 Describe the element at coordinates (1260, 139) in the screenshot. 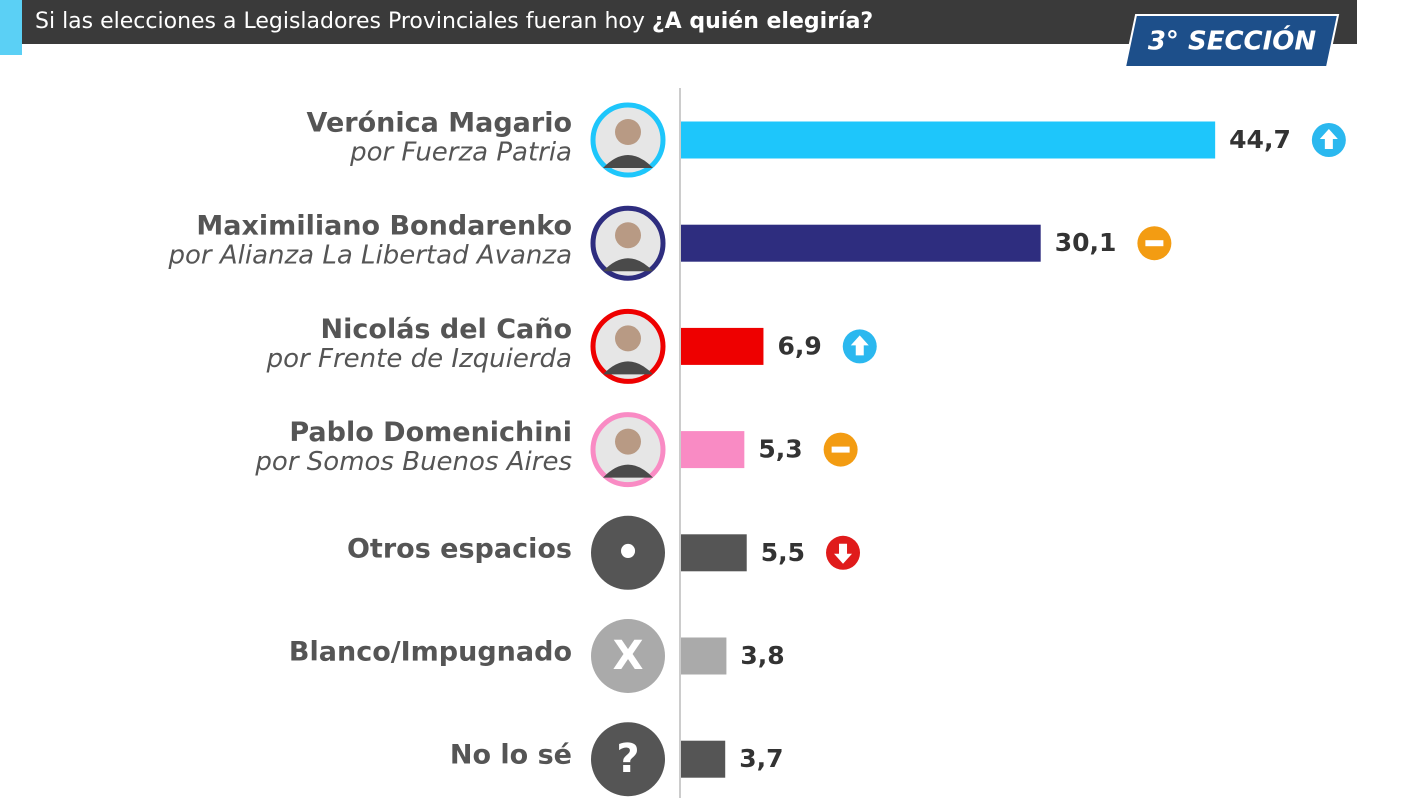

I see `value-label: 44,7` at that location.